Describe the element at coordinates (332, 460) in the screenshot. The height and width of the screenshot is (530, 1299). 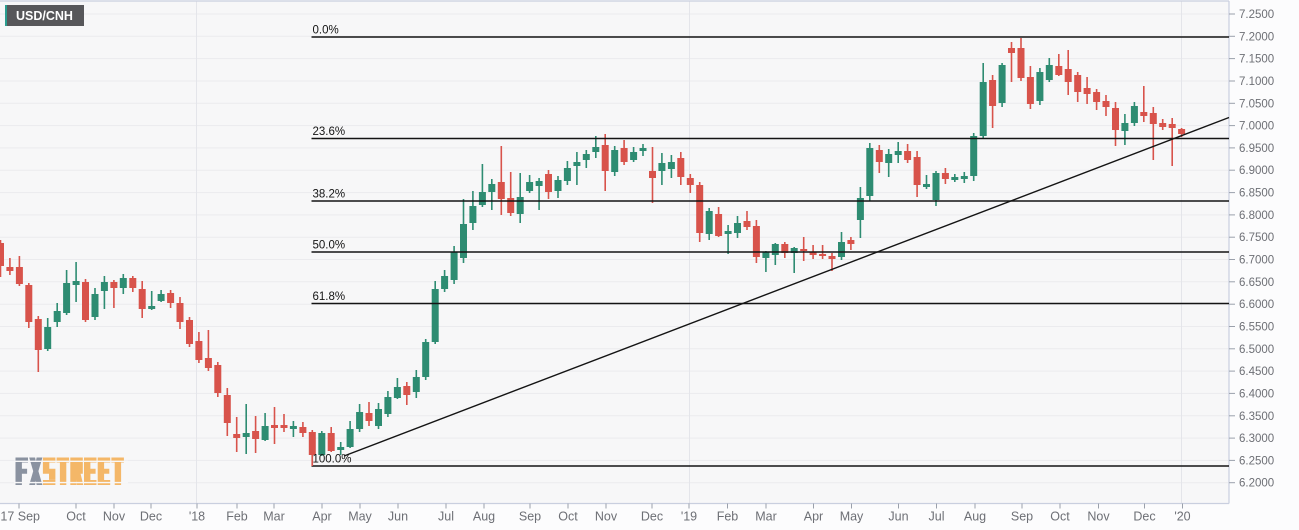
I see `svg-text: 100.0%` at that location.